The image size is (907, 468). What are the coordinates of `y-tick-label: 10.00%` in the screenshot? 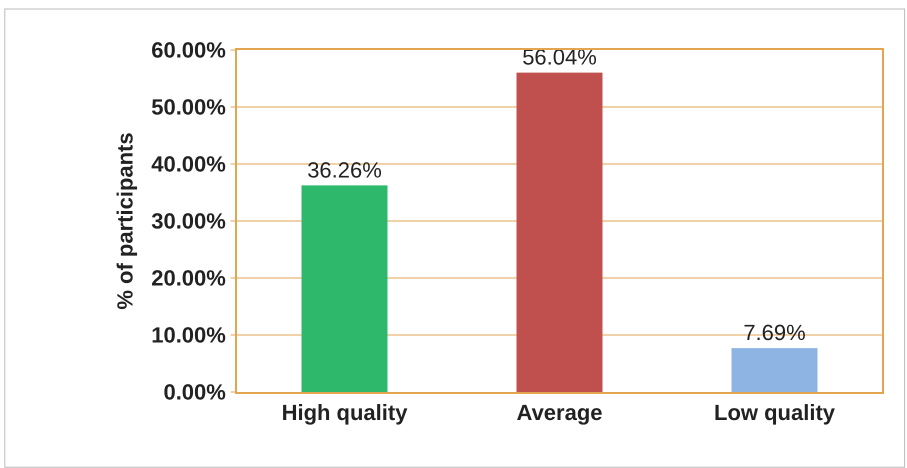 It's located at (188, 335).